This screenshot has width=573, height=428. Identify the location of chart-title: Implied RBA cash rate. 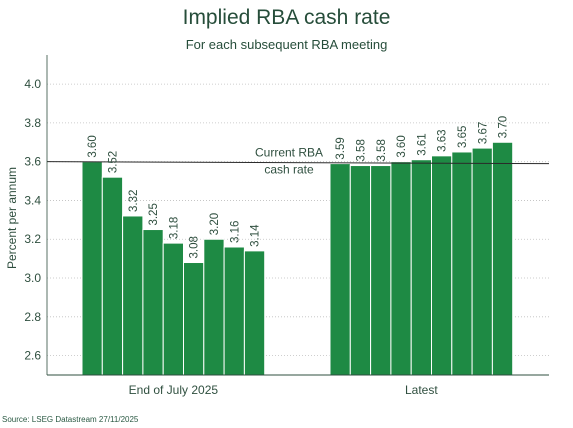
(286, 17).